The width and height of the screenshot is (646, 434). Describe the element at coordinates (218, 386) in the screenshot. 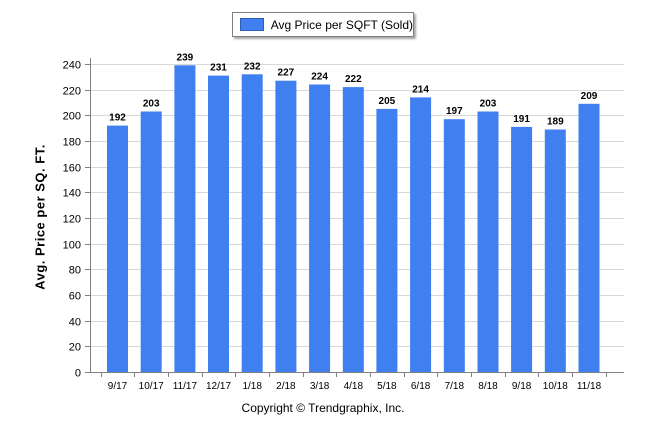

I see `x-tick-label: 12/17` at that location.